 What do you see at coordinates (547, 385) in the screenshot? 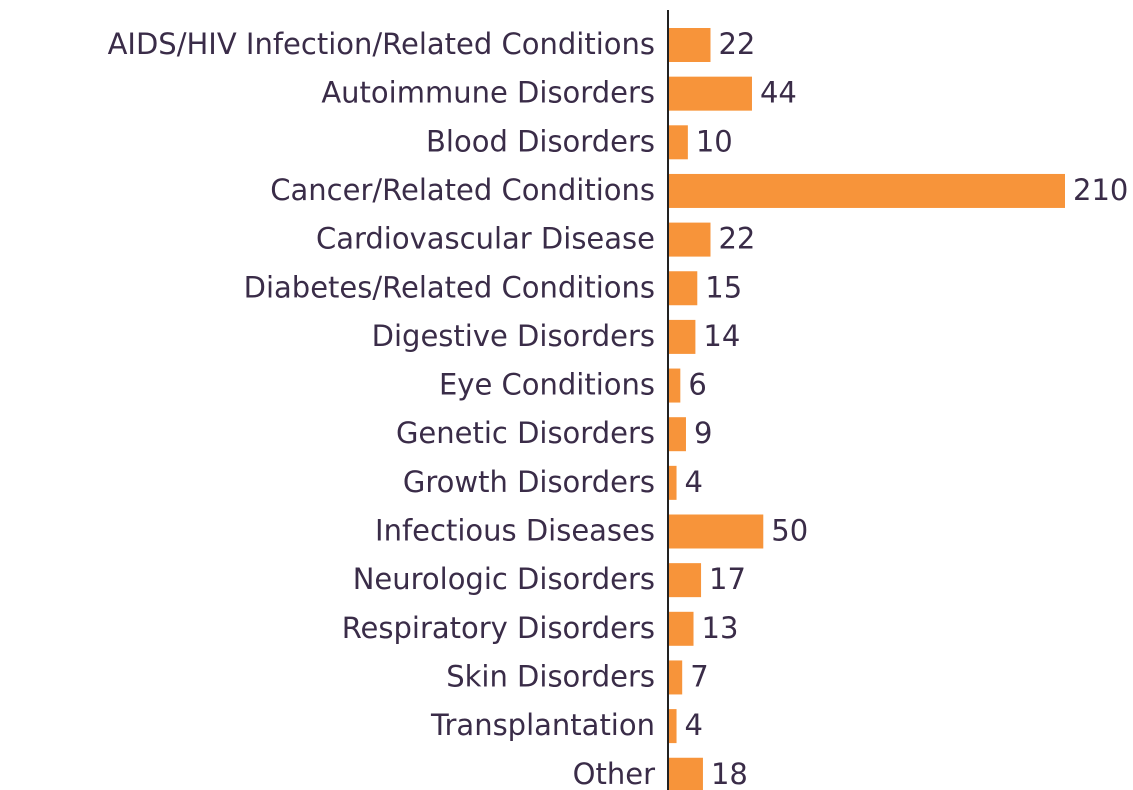
I see `category-label: Eye Conditions` at bounding box center [547, 385].